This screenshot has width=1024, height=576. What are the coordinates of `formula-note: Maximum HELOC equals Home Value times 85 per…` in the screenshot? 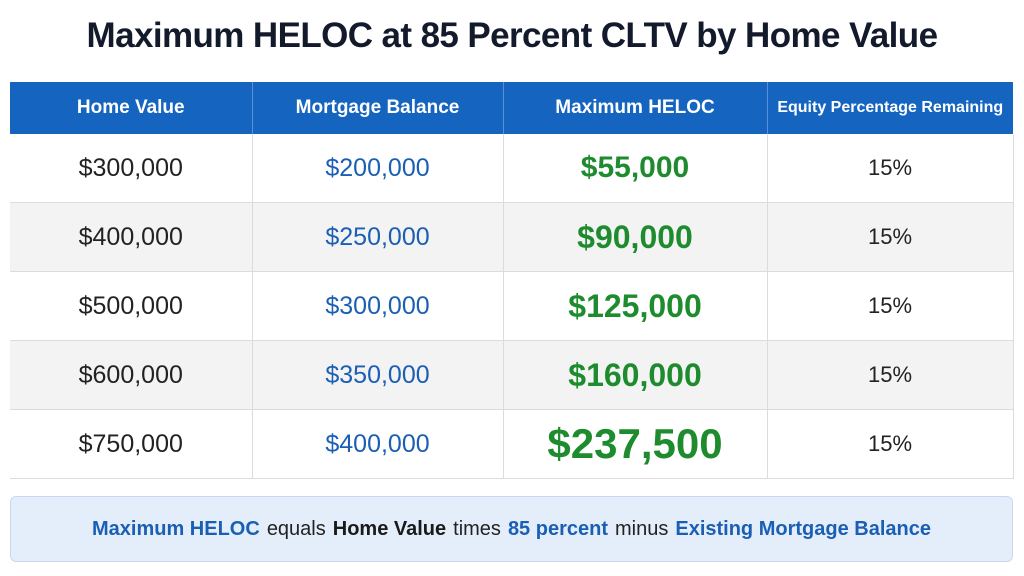 It's located at (511, 529).